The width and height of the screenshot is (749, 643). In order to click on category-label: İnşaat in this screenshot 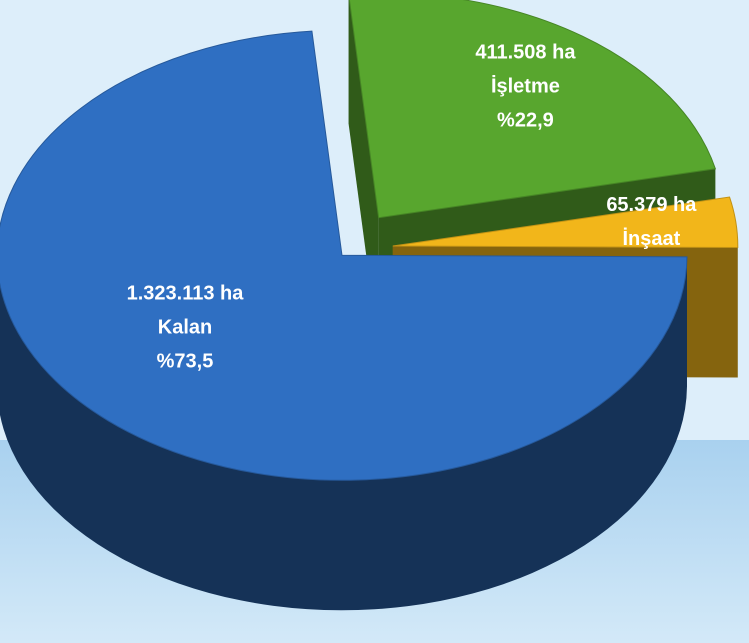, I will do `click(651, 238)`.